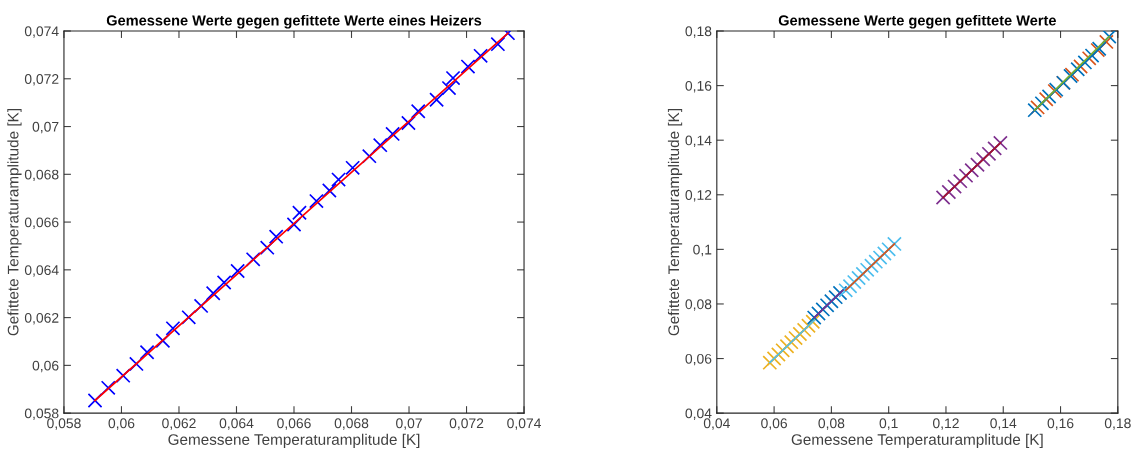 The height and width of the screenshot is (456, 1136). What do you see at coordinates (41, 318) in the screenshot?
I see `y-tick-label: 0,062` at bounding box center [41, 318].